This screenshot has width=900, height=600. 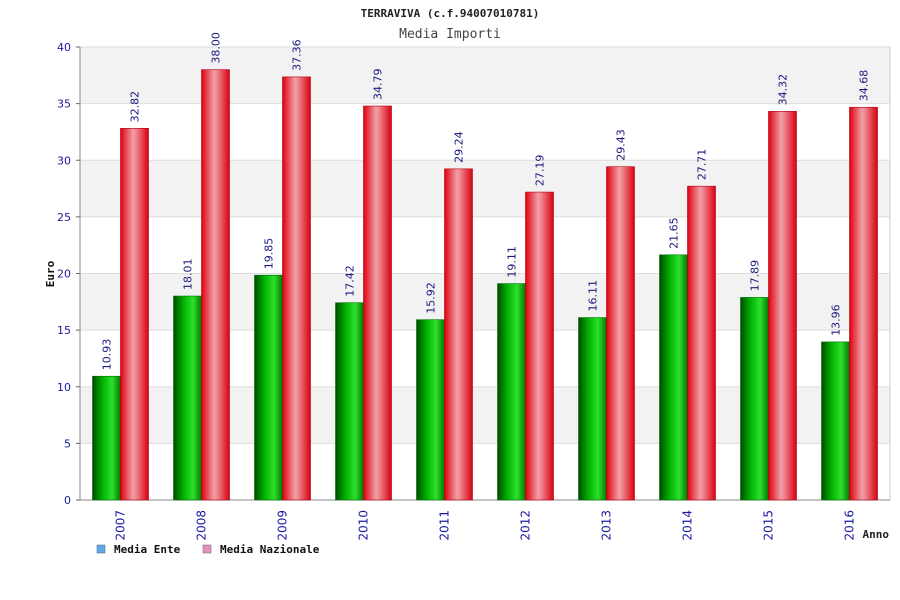 What do you see at coordinates (459, 147) in the screenshot?
I see `data-label: 29.24` at bounding box center [459, 147].